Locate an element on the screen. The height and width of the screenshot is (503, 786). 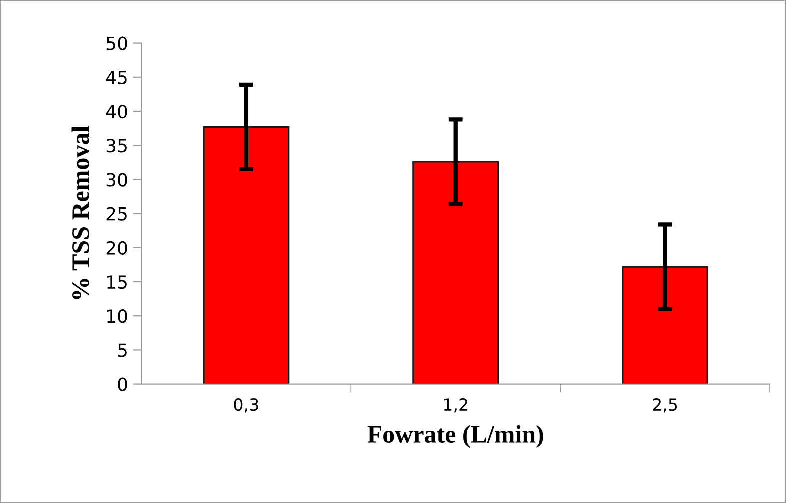
y-tick-label: 50 is located at coordinates (117, 43).